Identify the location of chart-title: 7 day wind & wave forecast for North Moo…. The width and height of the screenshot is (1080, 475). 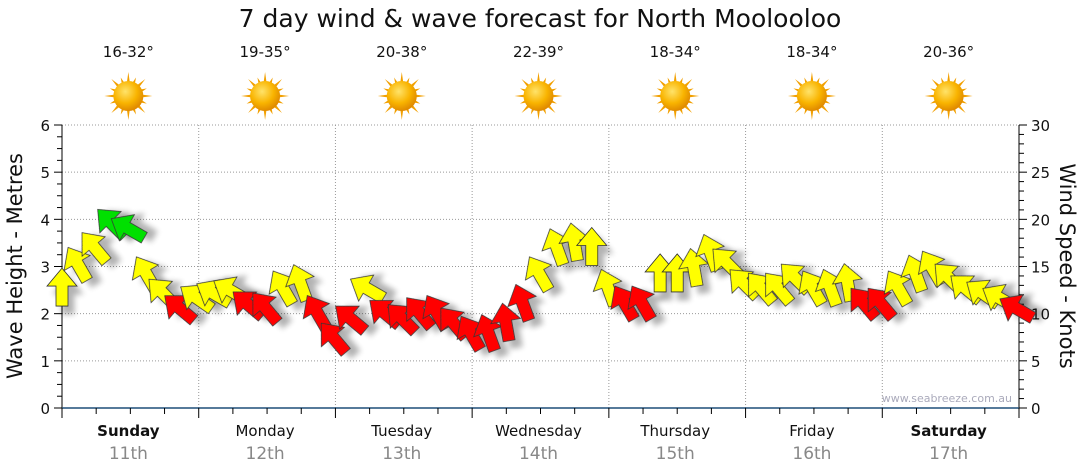
(540, 18).